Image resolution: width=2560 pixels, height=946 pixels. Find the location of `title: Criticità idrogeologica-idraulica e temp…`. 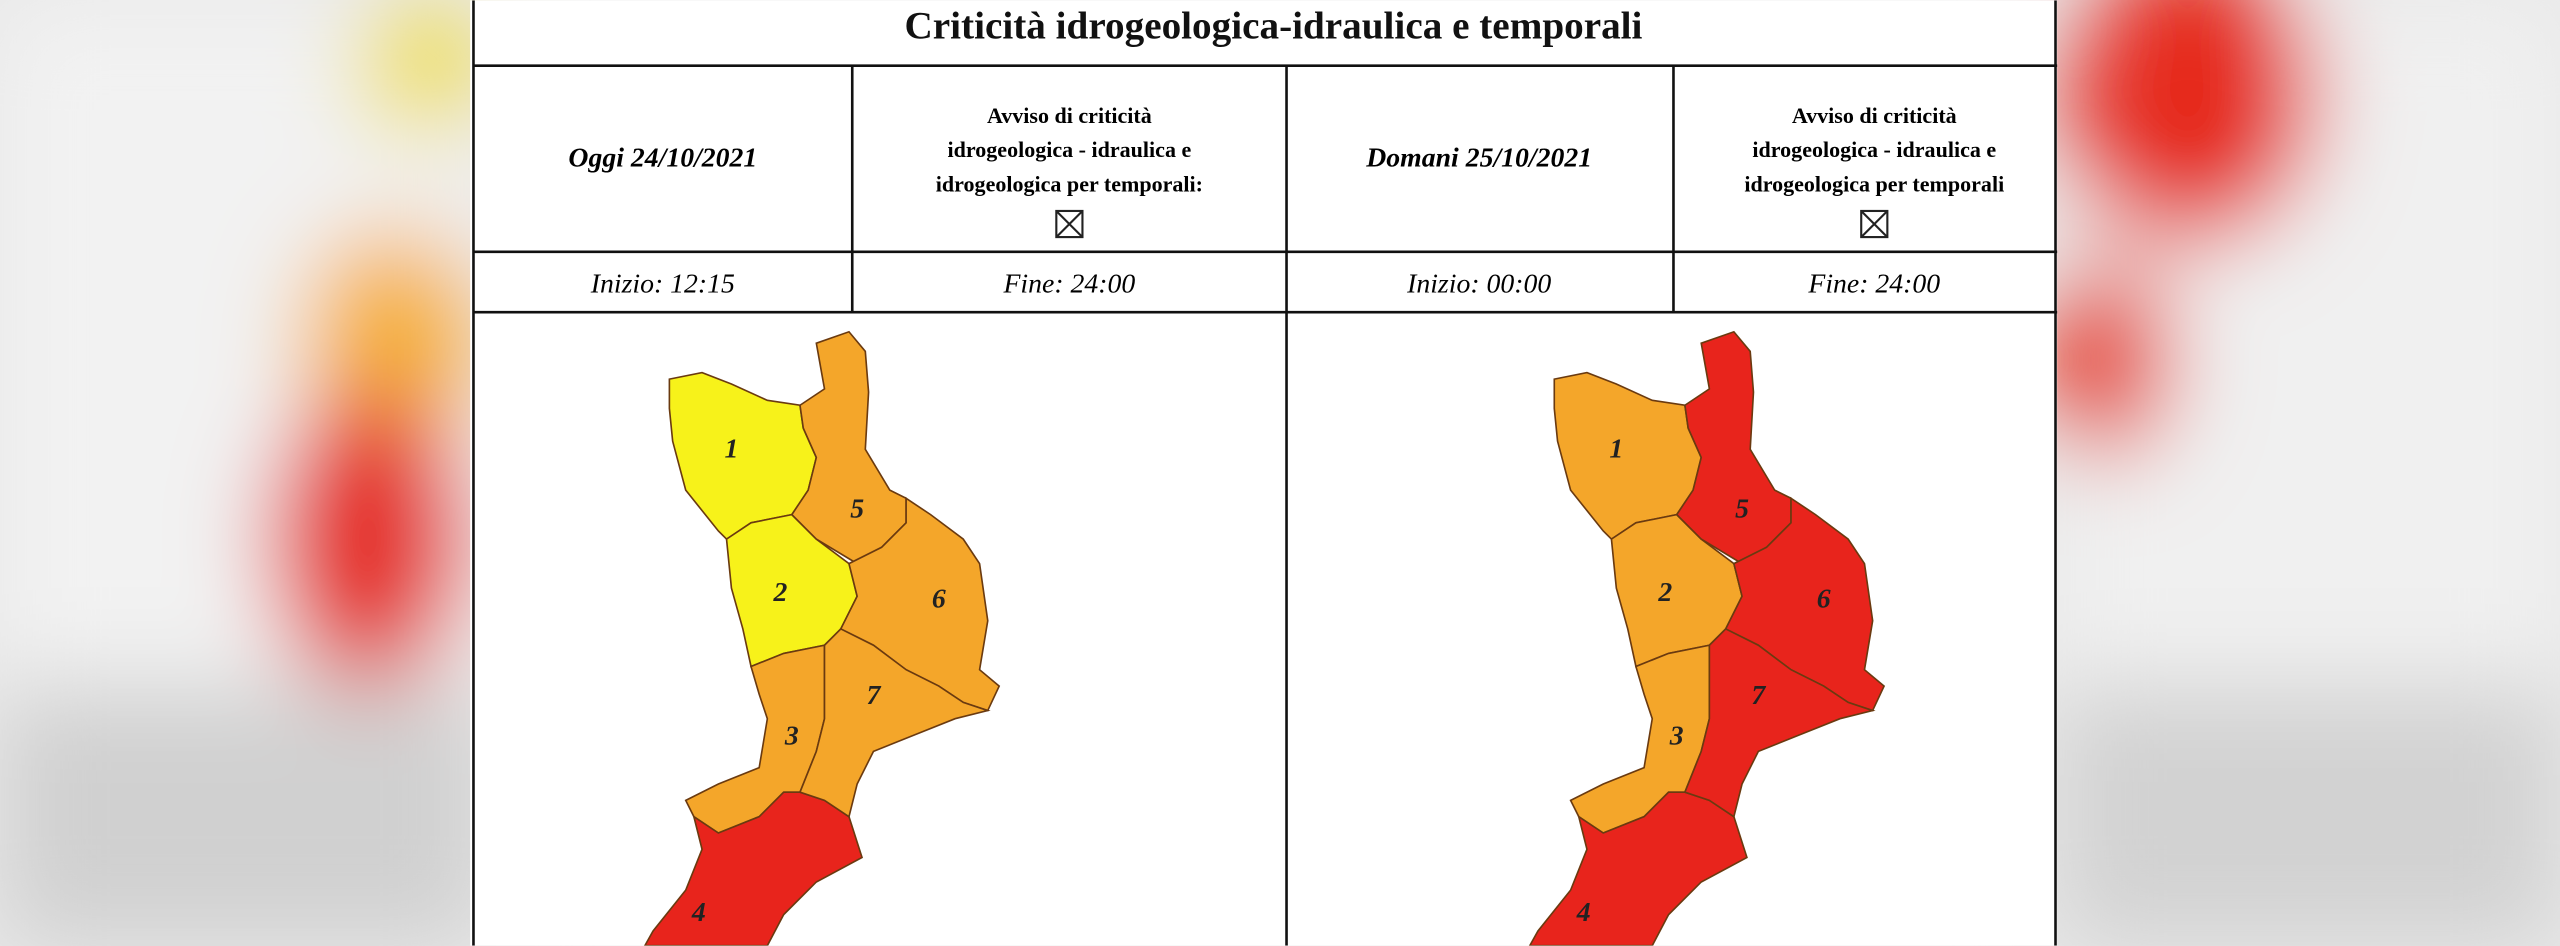

title: Criticità idrogeologica-idraulica e temp… is located at coordinates (1274, 26).